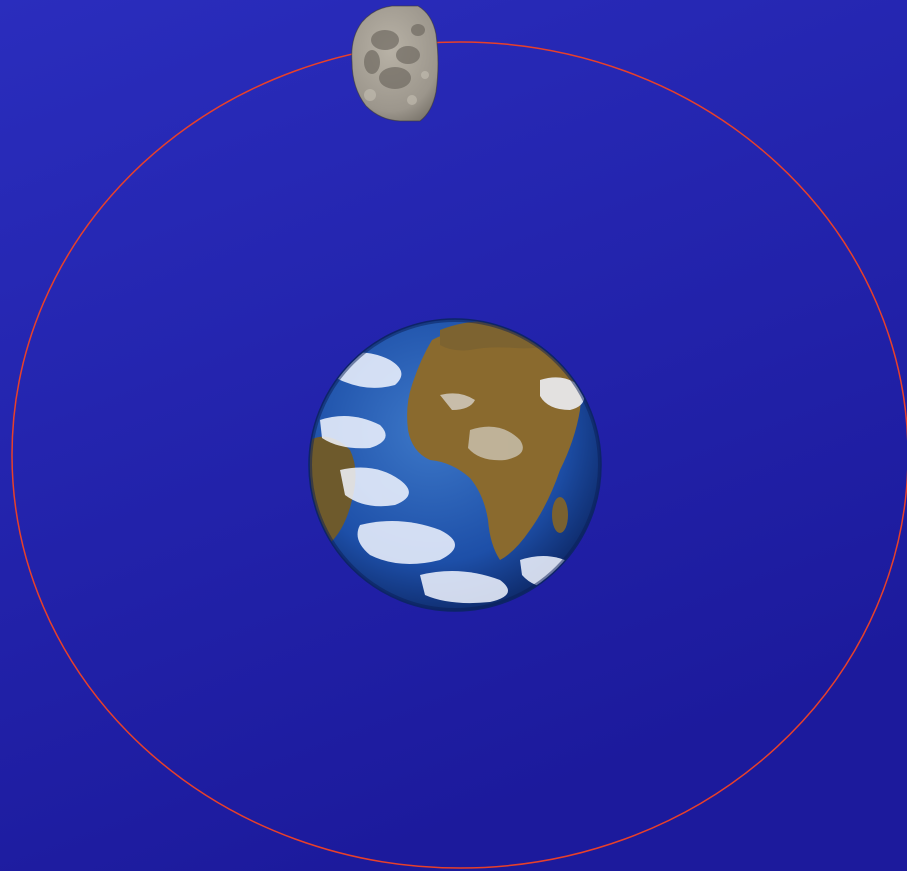 The width and height of the screenshot is (907, 871). Describe the element at coordinates (394, 56) in the screenshot. I see `moon-maria` at that location.